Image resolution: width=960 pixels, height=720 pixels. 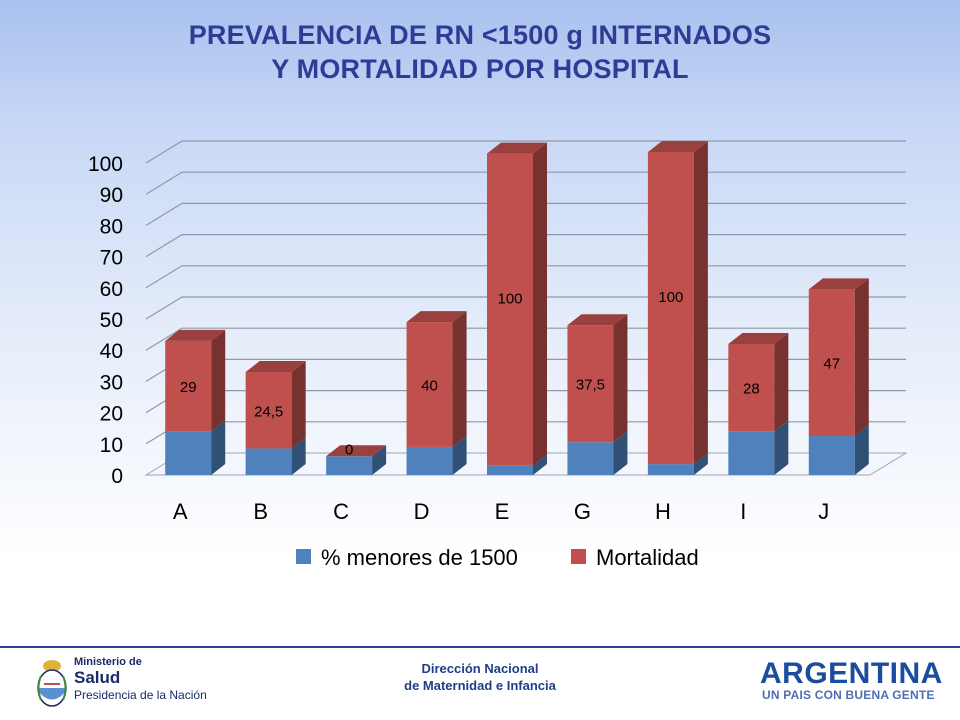 I want to click on x-category-label: G, so click(x=582, y=511).